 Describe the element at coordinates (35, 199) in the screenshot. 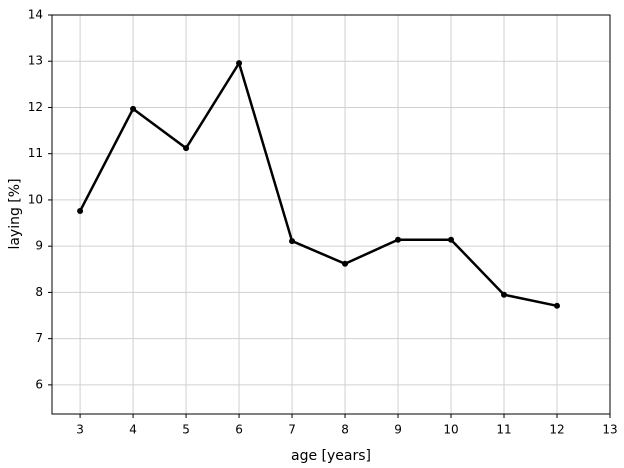

I see `y-tick-label: 10` at that location.